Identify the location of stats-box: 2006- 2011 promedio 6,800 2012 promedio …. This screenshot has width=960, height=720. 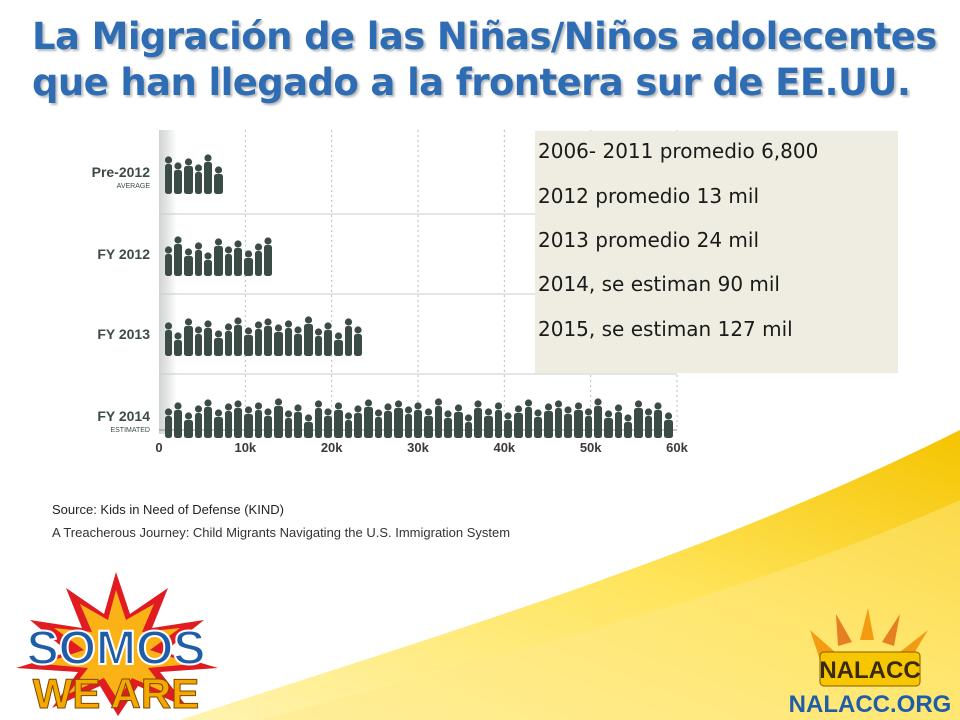
(716, 252).